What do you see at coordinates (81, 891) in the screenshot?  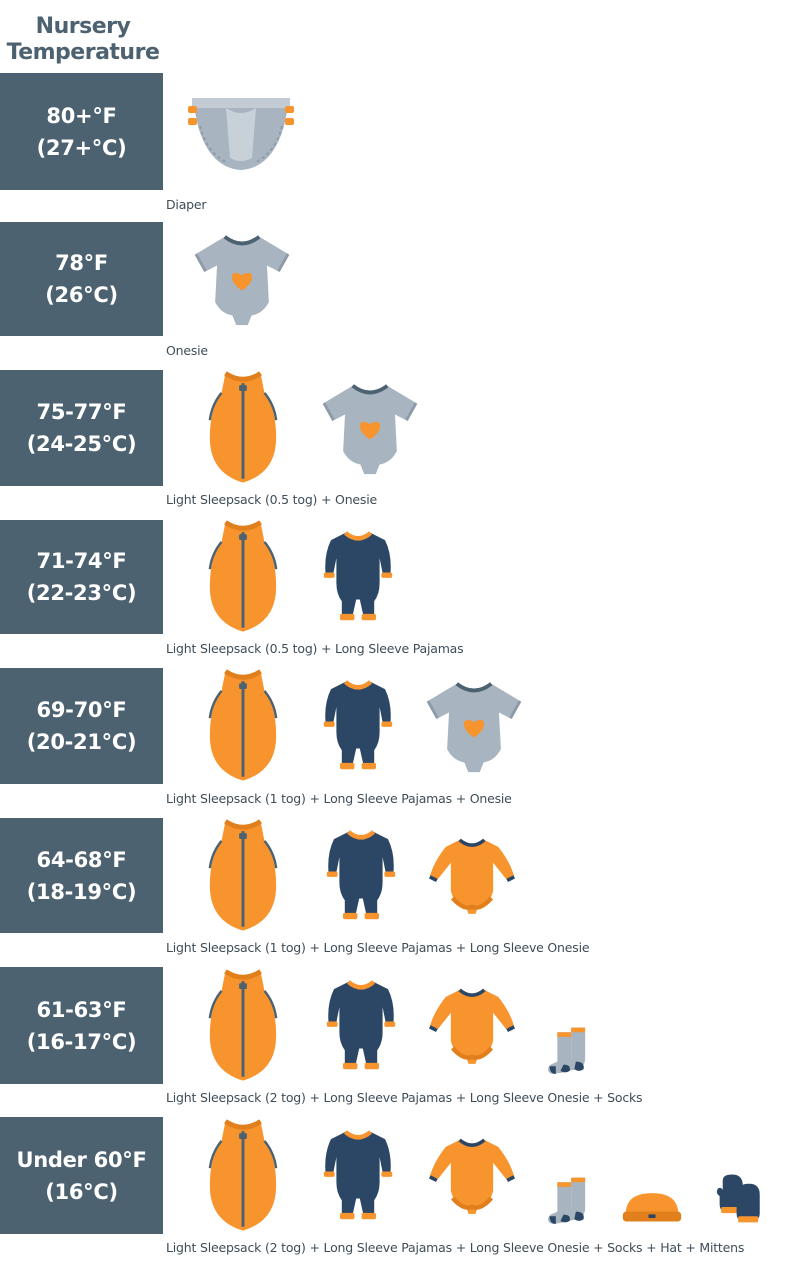 I see `temperature-celsius: (18-19°C)` at bounding box center [81, 891].